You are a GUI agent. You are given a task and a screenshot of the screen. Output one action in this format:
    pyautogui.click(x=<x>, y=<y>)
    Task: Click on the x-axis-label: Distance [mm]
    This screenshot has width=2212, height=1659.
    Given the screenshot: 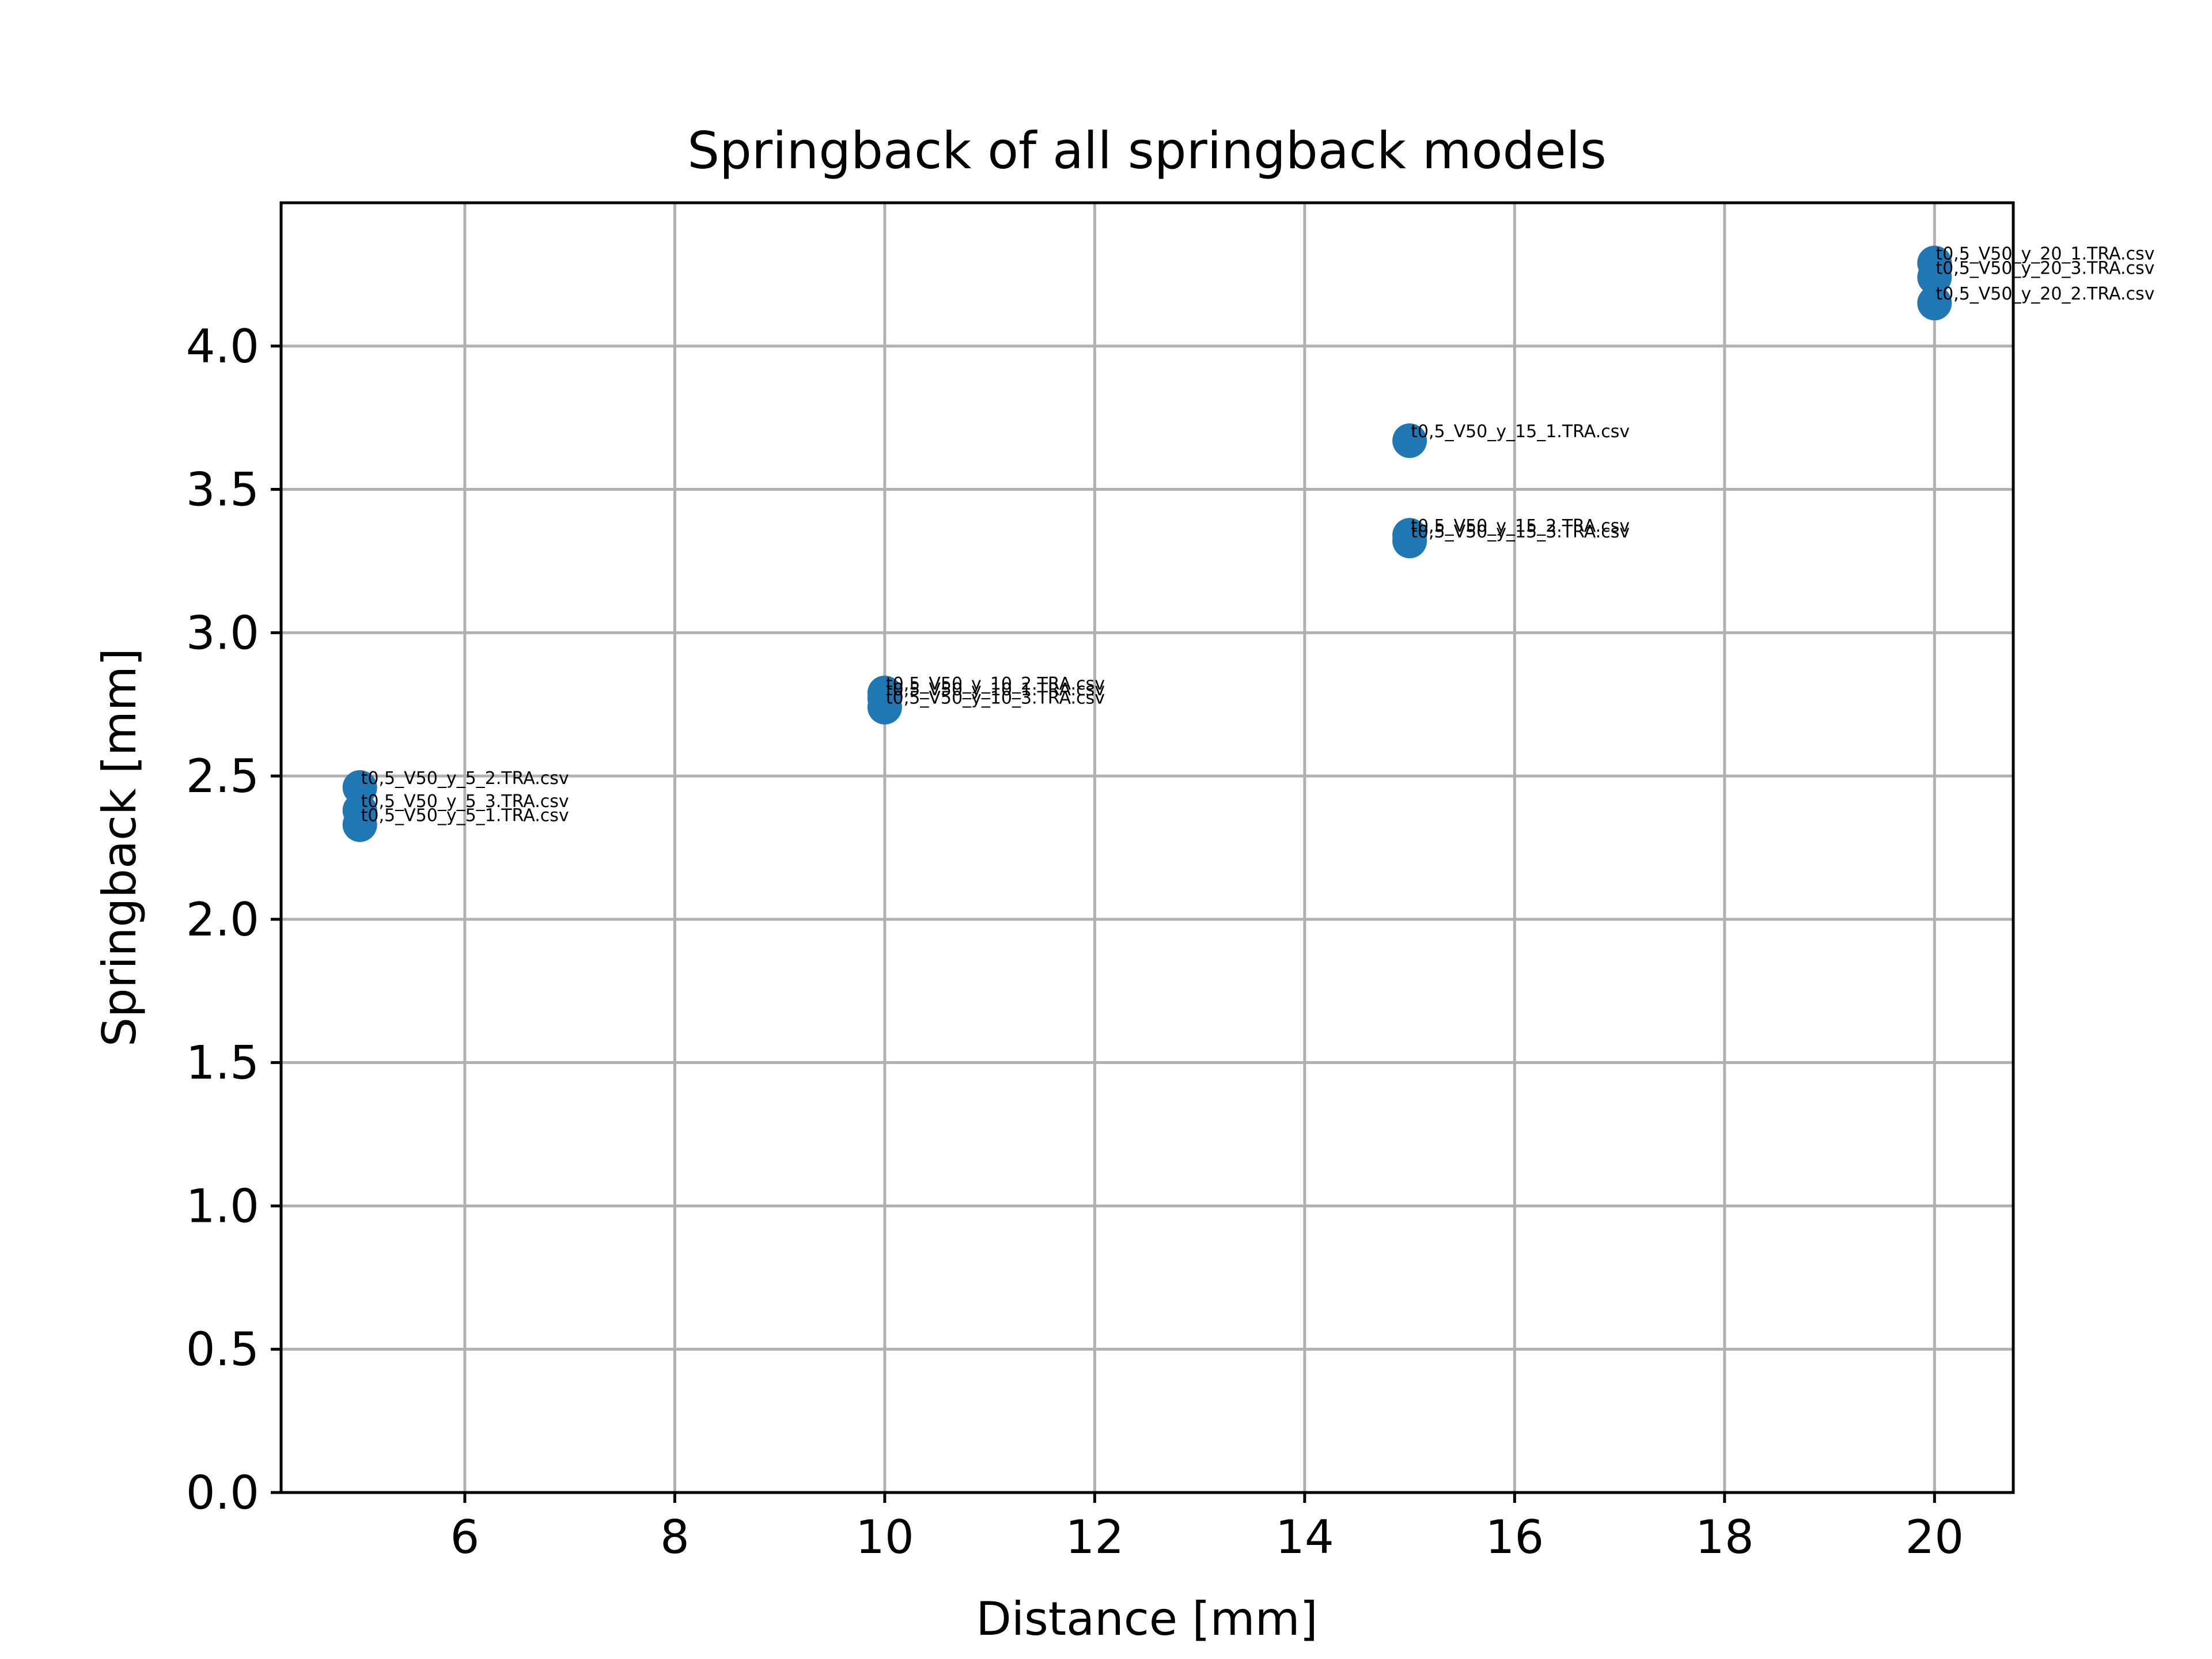 What is the action you would take?
    pyautogui.click(x=1147, y=1619)
    